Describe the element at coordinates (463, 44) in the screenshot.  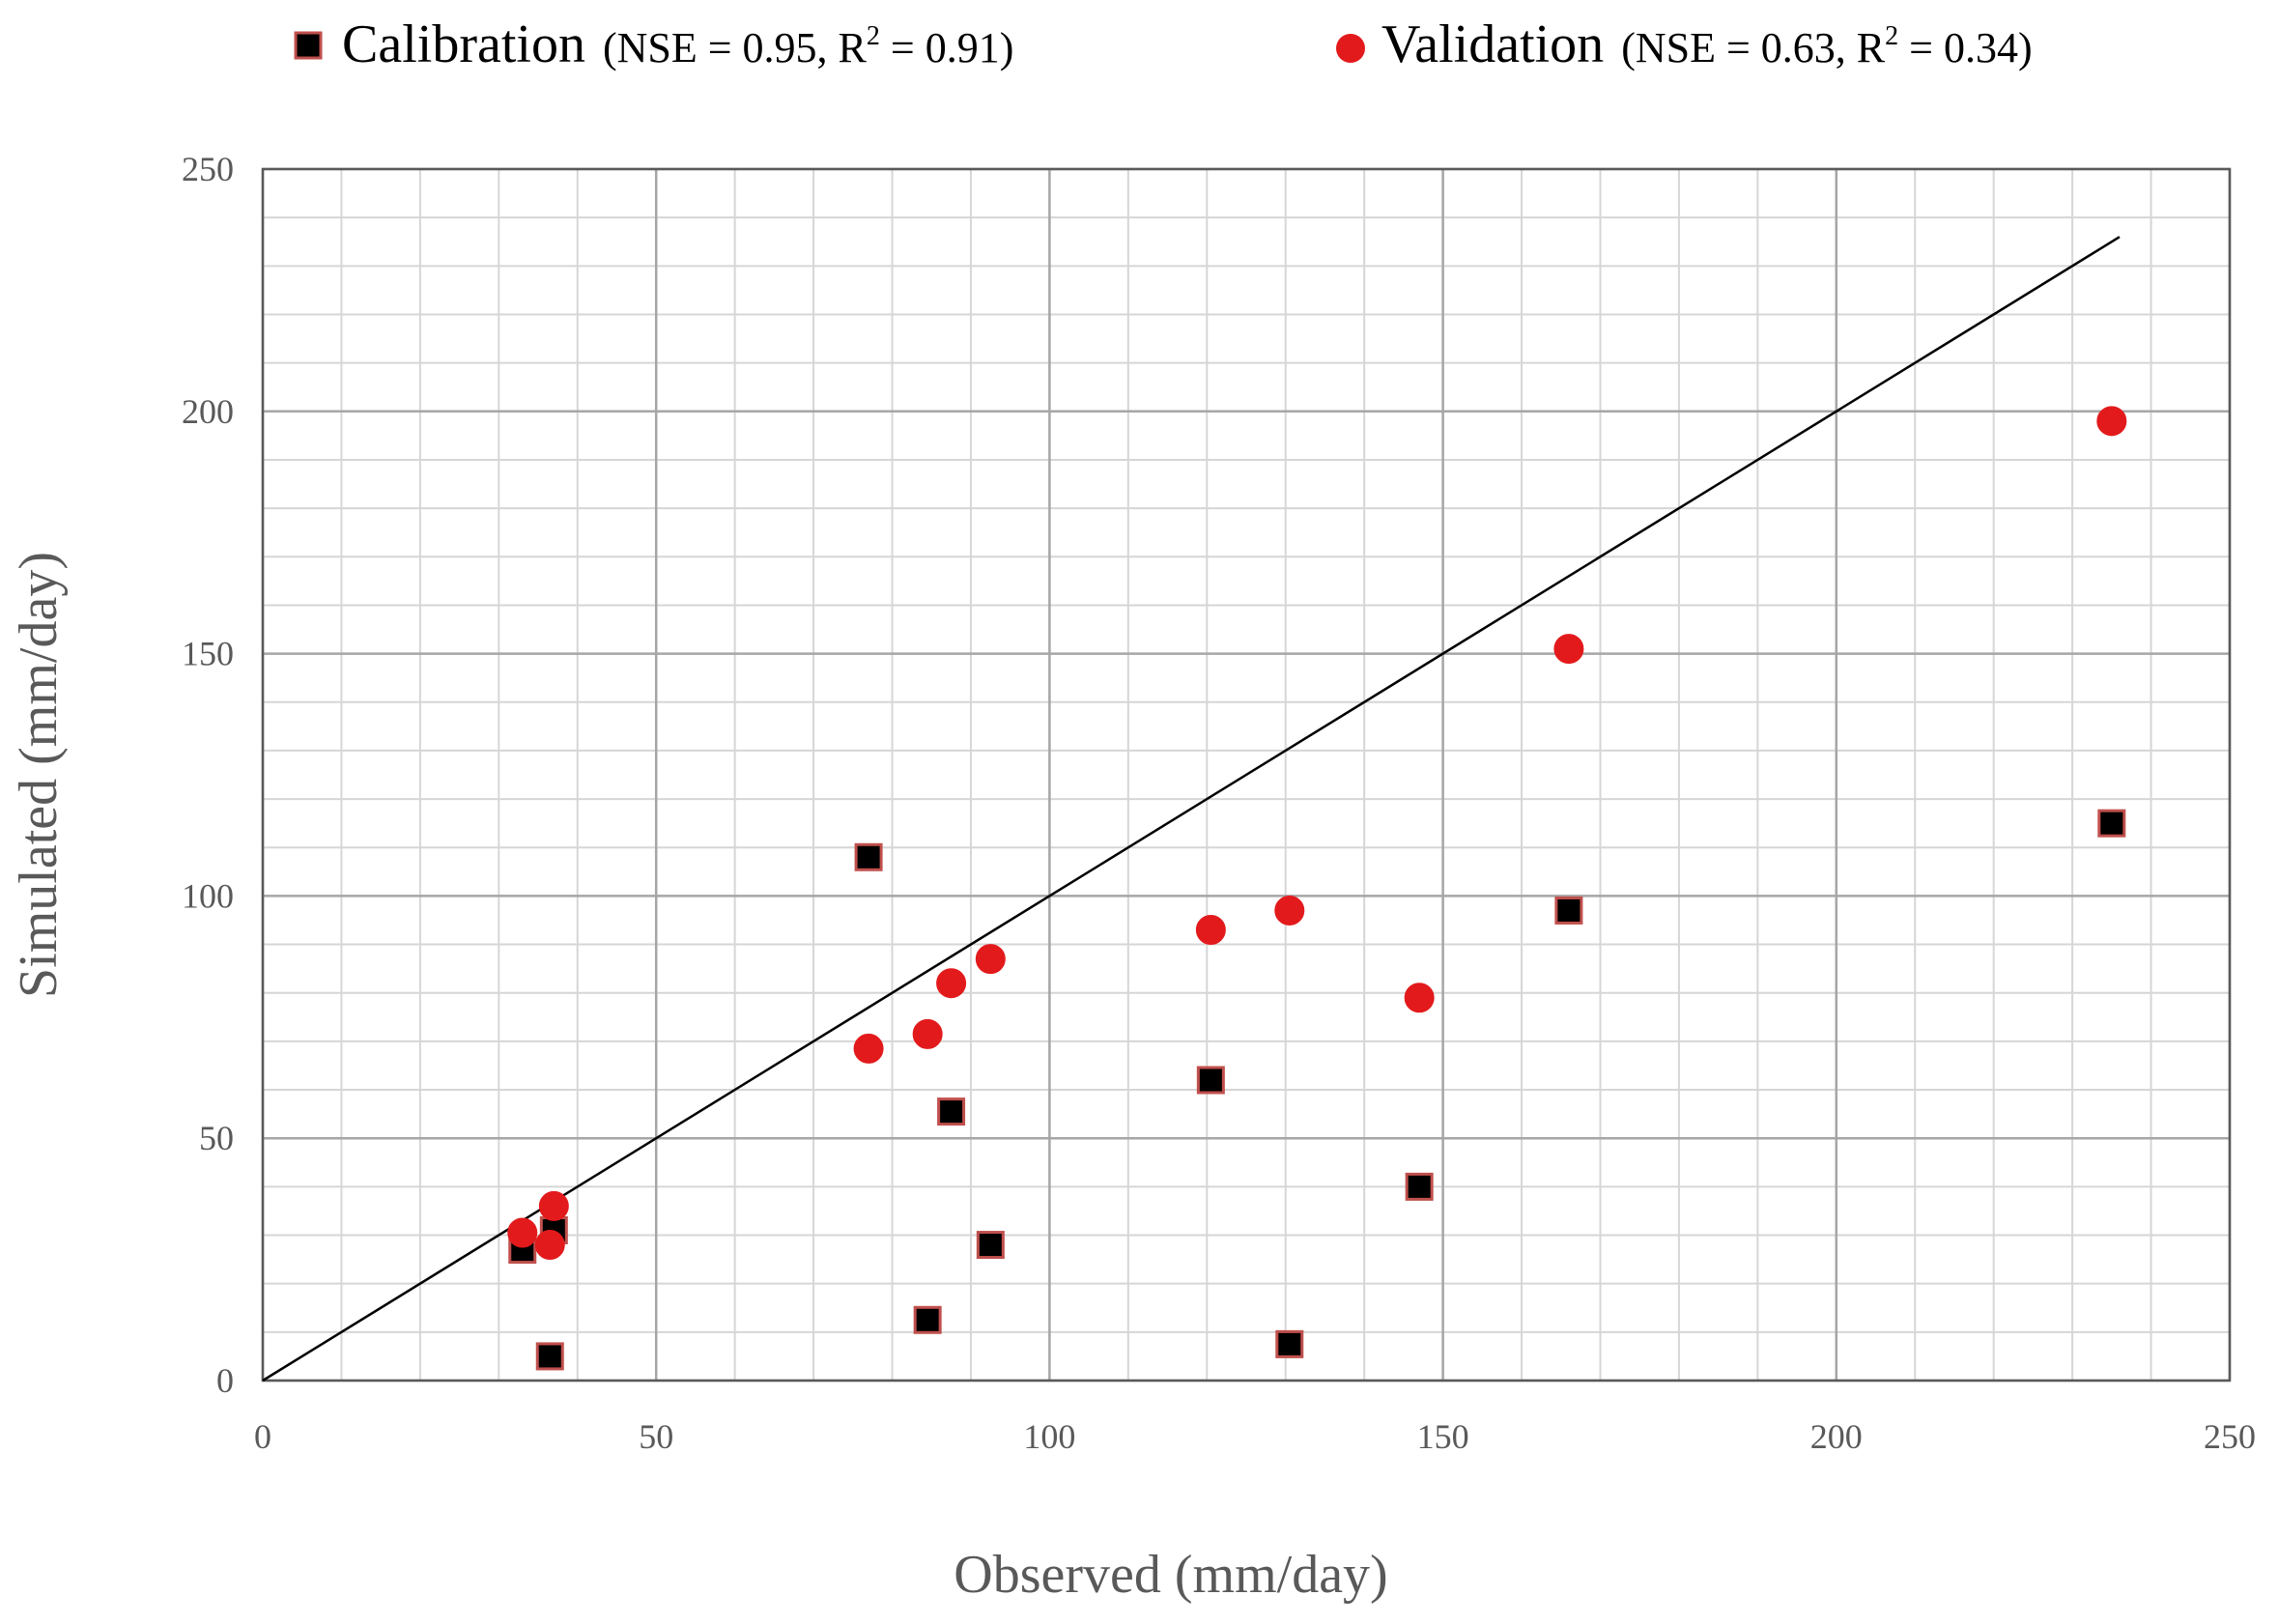
I see `calibration-legend-label: Calibration` at that location.